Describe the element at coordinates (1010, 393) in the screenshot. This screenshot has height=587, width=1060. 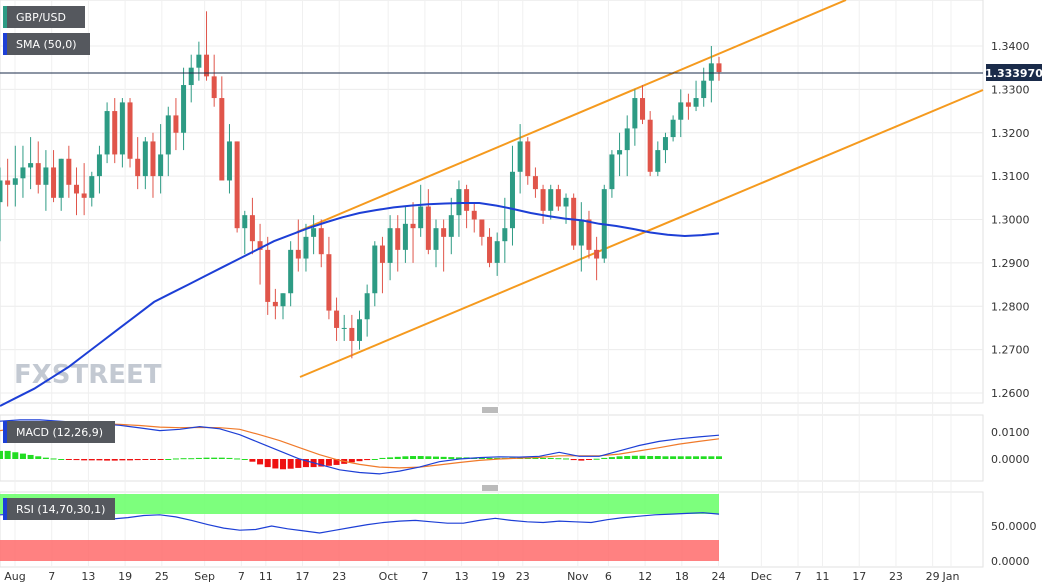
I see `price-tick-label: 1.2600` at that location.